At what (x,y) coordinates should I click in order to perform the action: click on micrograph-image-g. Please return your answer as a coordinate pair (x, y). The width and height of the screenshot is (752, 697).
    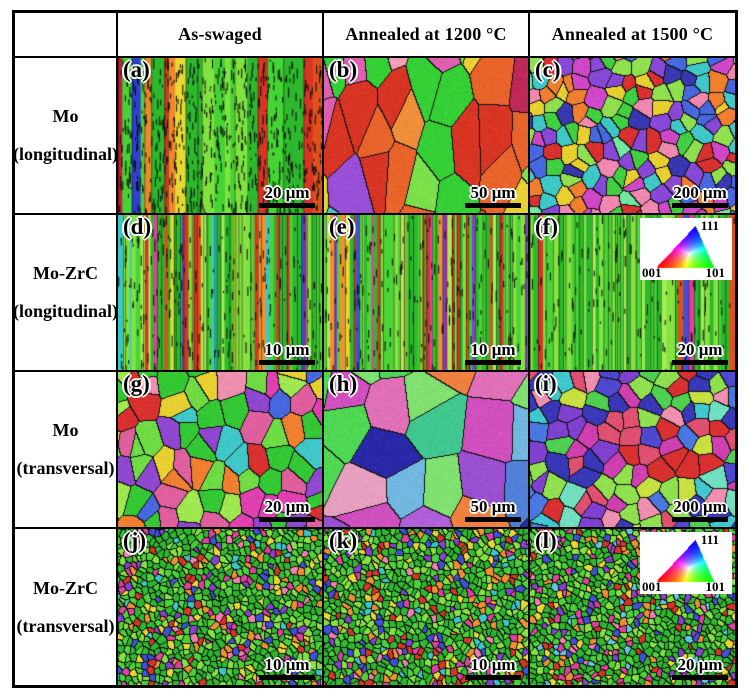
    Looking at the image, I should click on (220, 449).